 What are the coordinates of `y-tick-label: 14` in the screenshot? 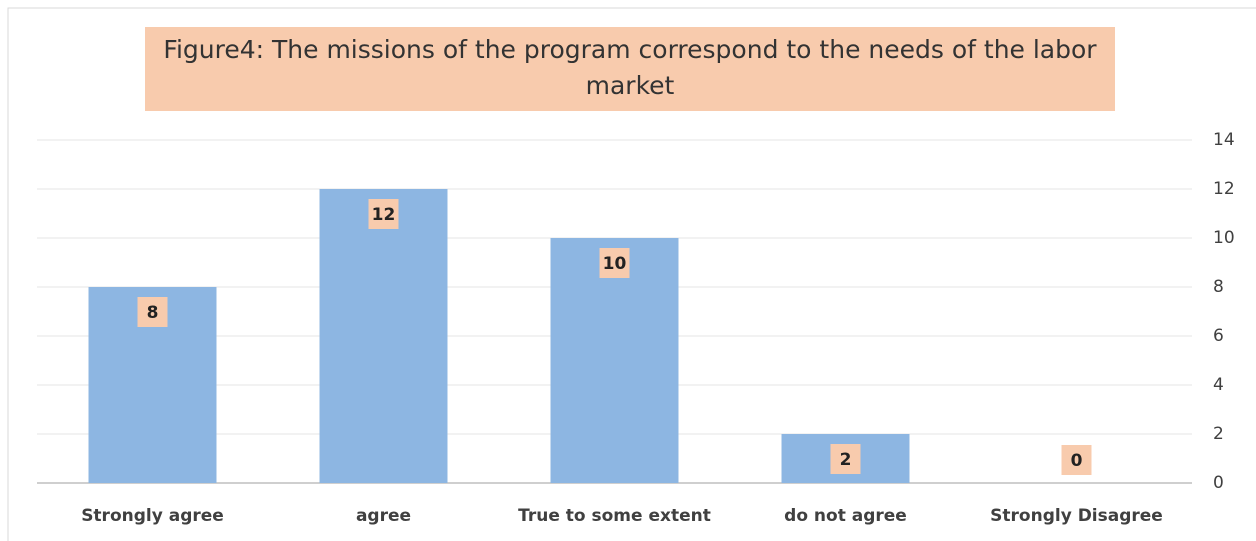 It's located at (1224, 140).